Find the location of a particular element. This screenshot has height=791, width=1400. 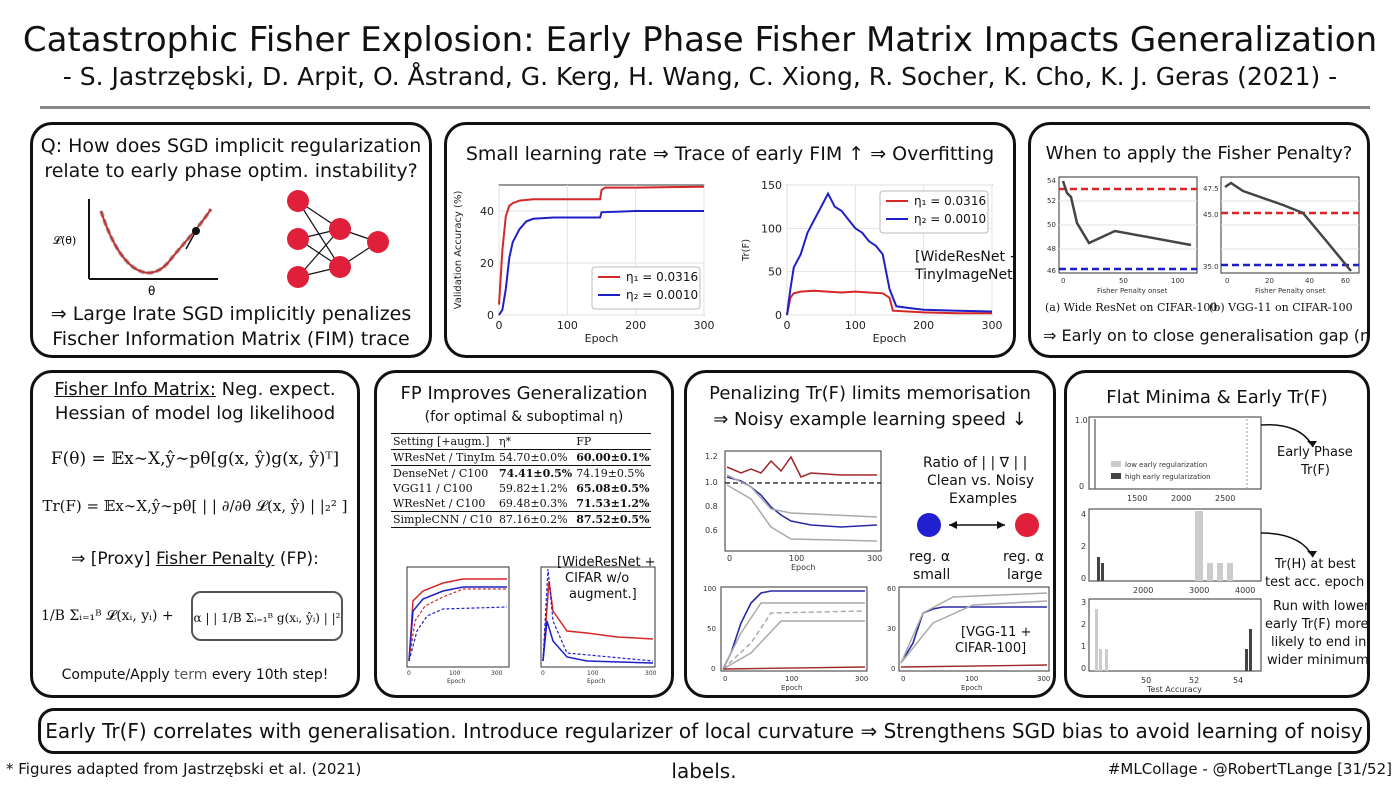

proxy-suffix: (FP): is located at coordinates (296, 559).